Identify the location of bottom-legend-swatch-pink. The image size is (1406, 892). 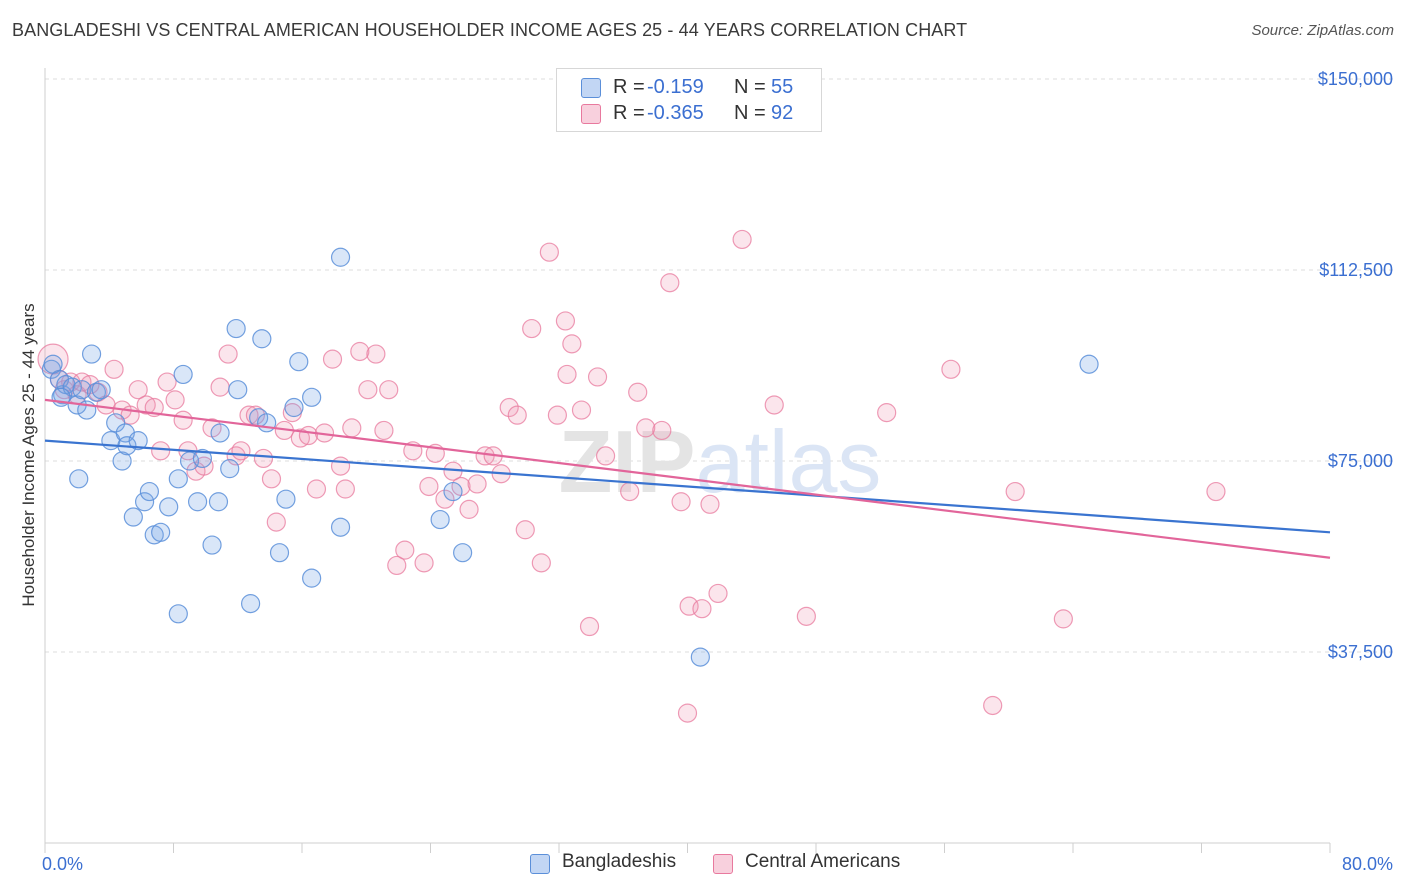
(723, 864).